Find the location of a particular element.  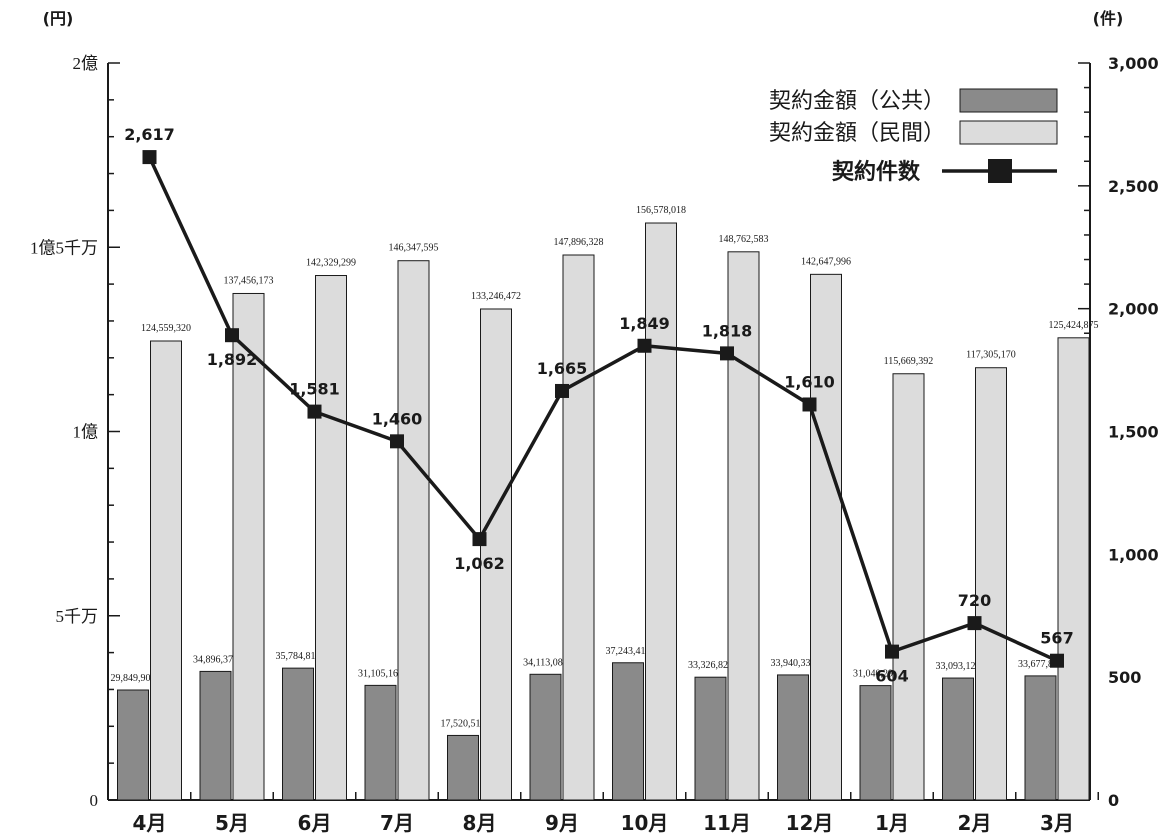

line-count-label: 1,062 is located at coordinates (479, 563).